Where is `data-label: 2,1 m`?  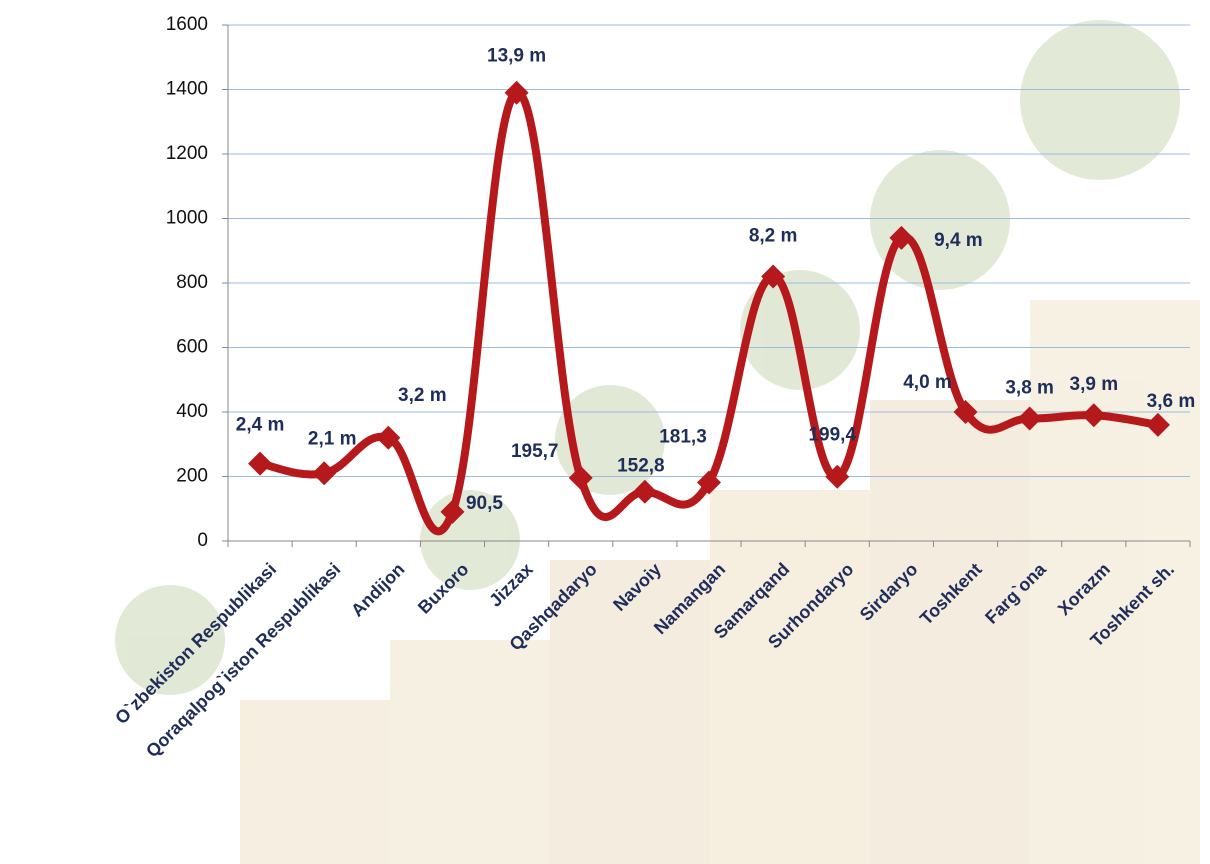
data-label: 2,1 m is located at coordinates (332, 438).